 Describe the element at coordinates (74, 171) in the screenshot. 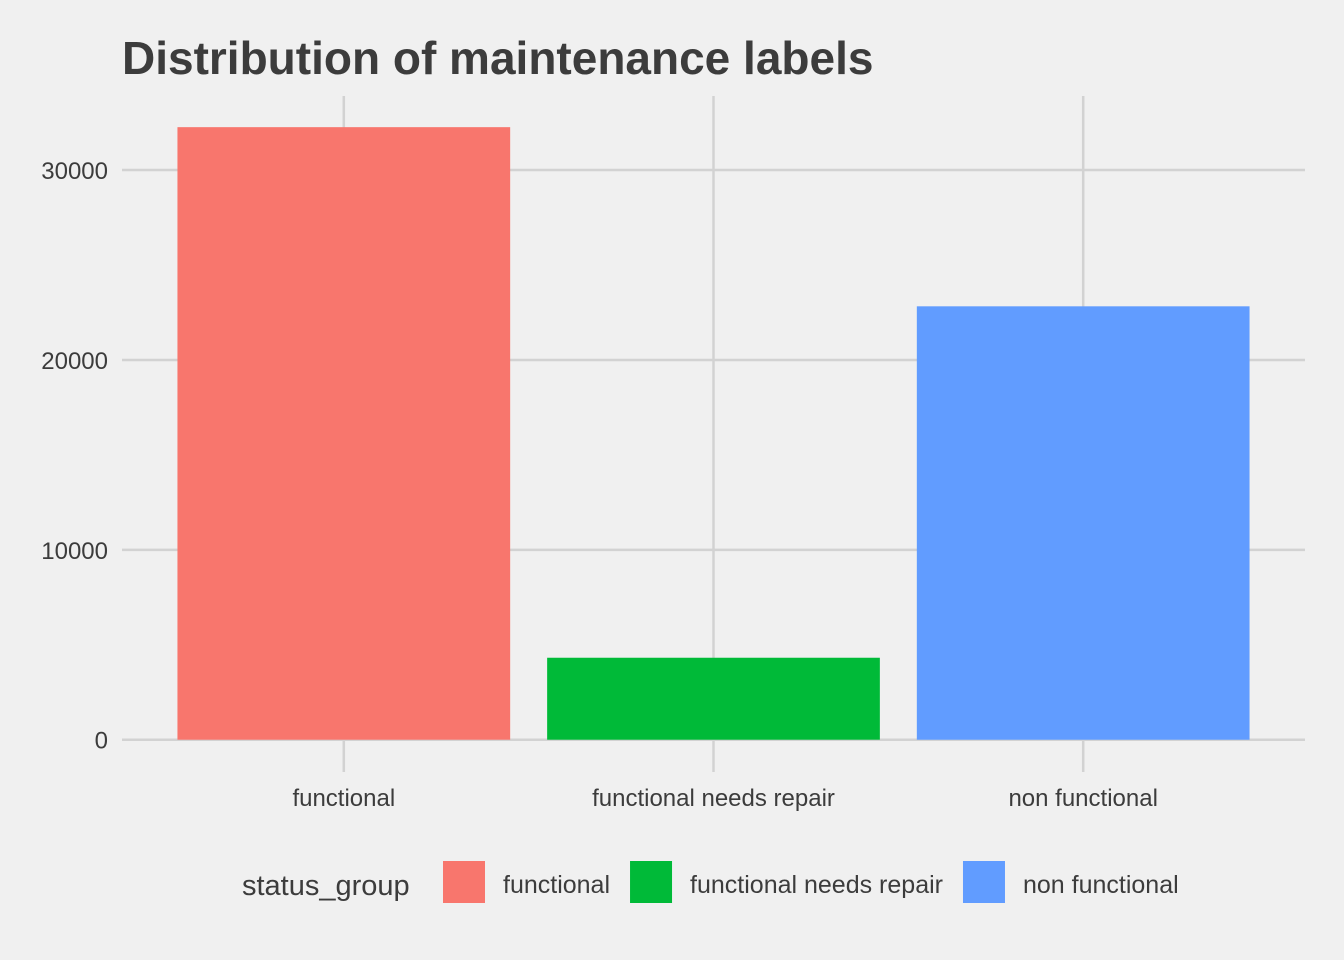

I see `y-tick-label: 30000` at that location.